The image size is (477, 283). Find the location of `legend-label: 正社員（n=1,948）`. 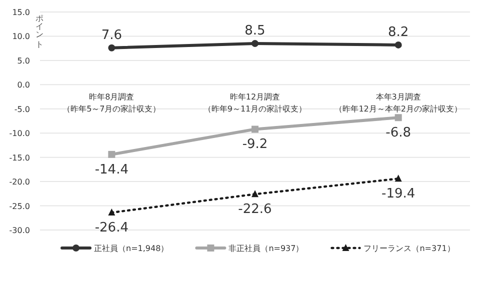

legend-label: 正社員（n=1,948） is located at coordinates (131, 248).